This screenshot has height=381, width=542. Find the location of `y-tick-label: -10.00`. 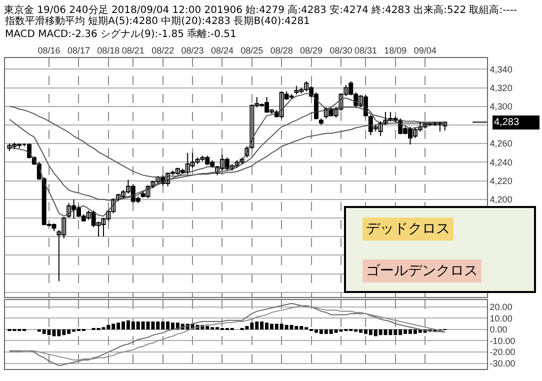

y-tick-label: -10.00 is located at coordinates (503, 341).